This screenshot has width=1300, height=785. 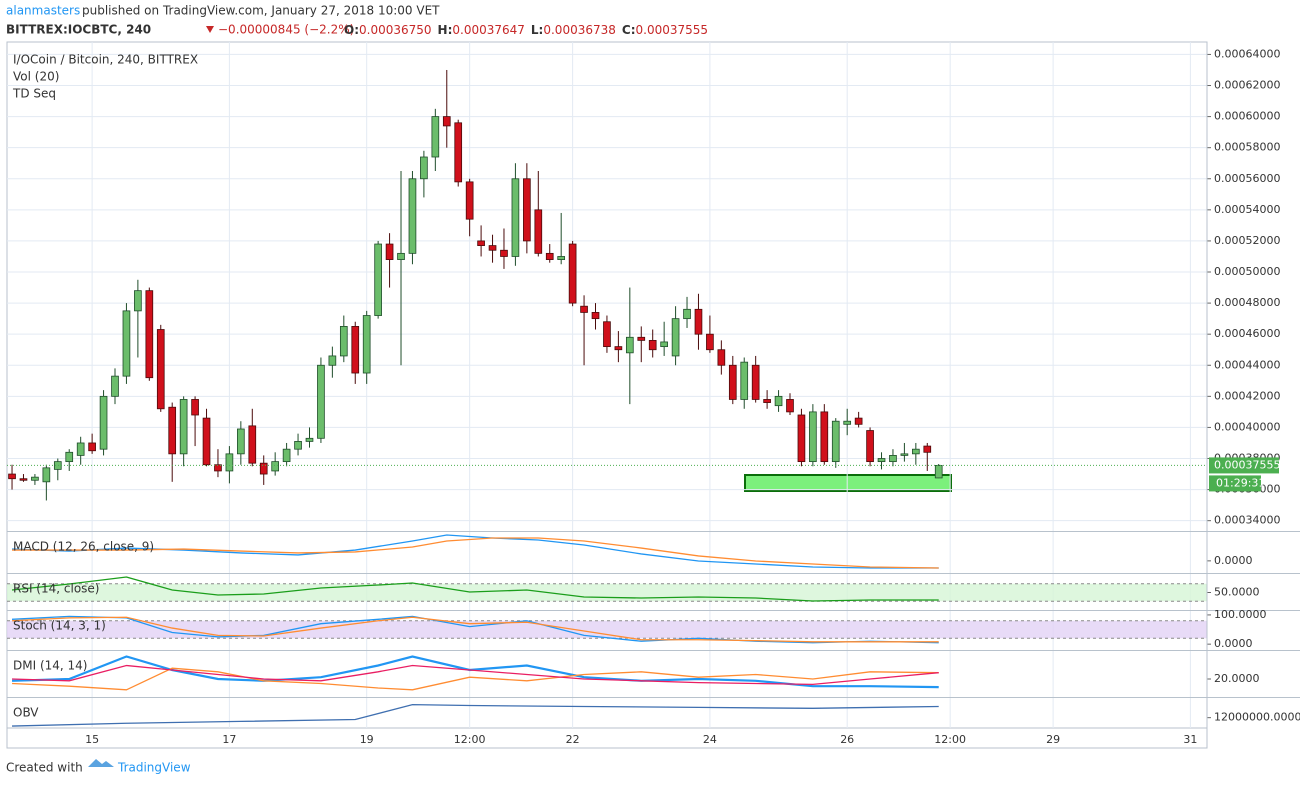 I want to click on y-tick-label: 20.0000, so click(x=1237, y=678).